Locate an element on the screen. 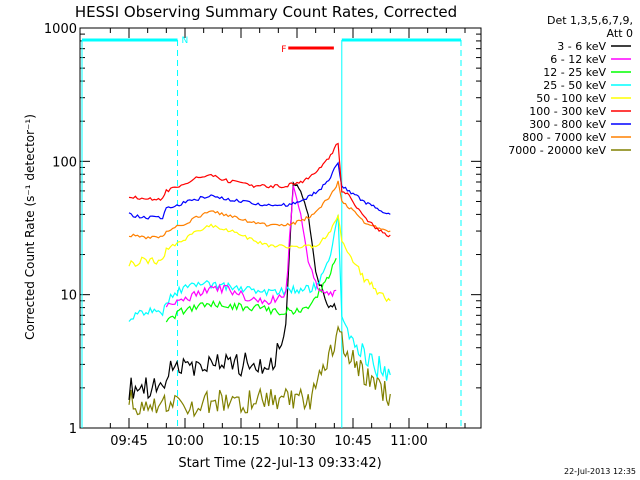 The image size is (640, 480). x-tick-label: 10:00 is located at coordinates (184, 441).